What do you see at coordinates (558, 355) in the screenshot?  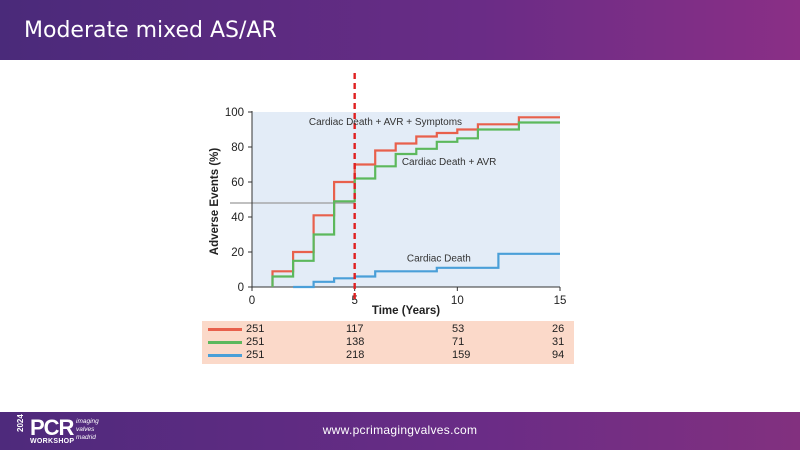 I see `risk-cell: 94` at bounding box center [558, 355].